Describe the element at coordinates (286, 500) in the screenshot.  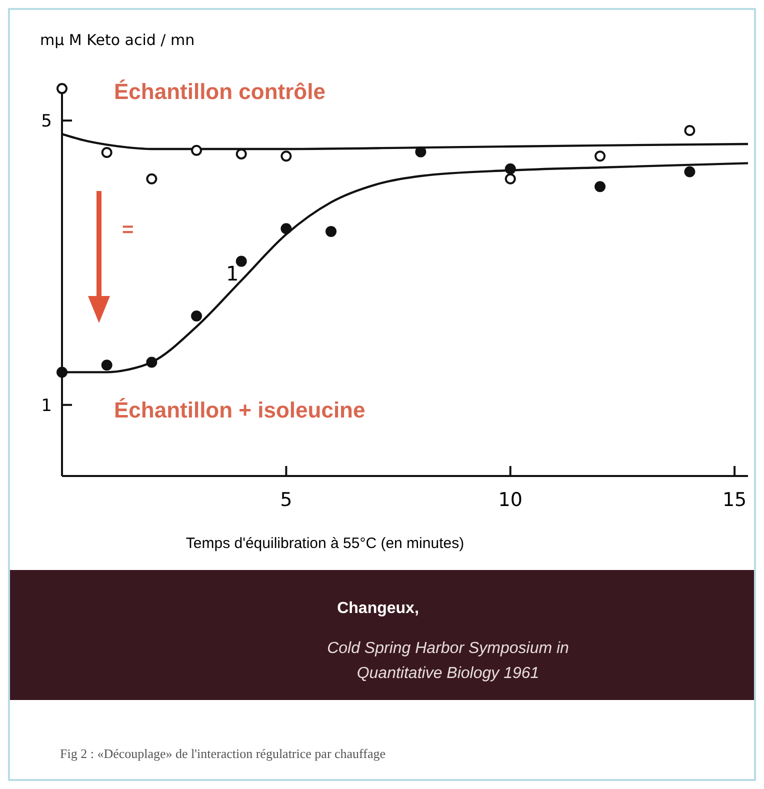
I see `x-tick-label: 5` at that location.